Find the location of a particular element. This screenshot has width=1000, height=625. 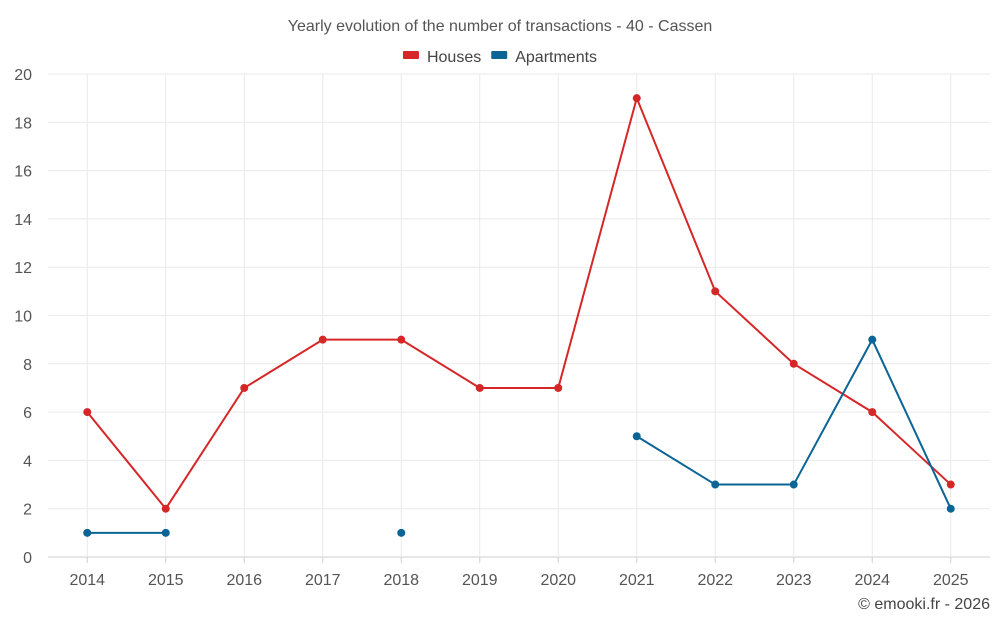

y-tick-label: 4 is located at coordinates (27, 461).